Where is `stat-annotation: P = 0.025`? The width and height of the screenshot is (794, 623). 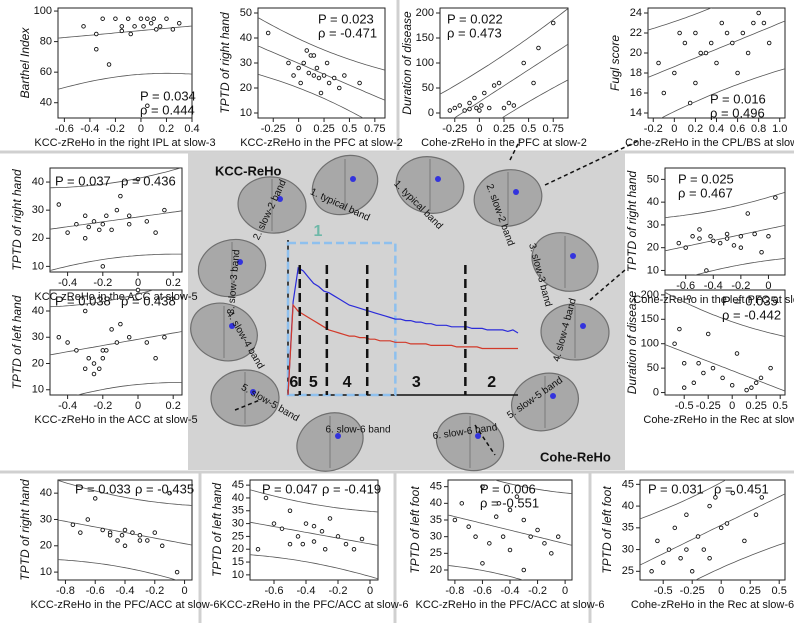 stat-annotation: P = 0.025 is located at coordinates (706, 178).